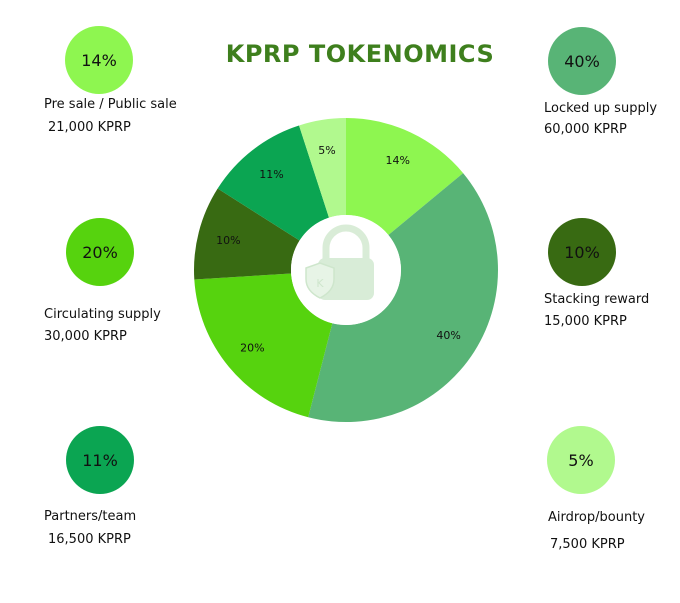  I want to click on legend-badge-presale: 14%, so click(99, 60).